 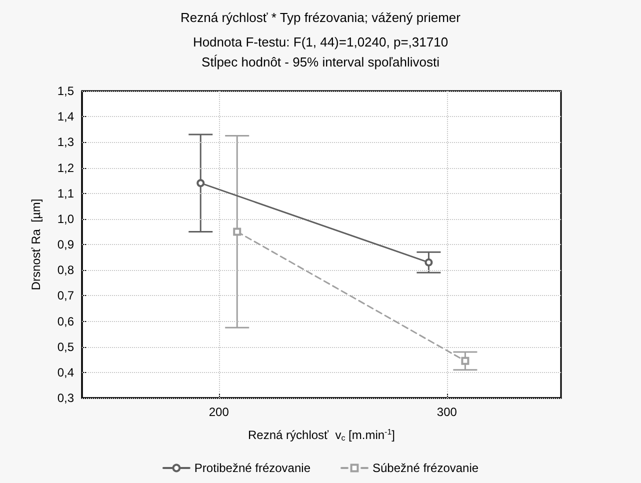 What do you see at coordinates (65, 398) in the screenshot?
I see `y-tick-label: 0,3` at bounding box center [65, 398].